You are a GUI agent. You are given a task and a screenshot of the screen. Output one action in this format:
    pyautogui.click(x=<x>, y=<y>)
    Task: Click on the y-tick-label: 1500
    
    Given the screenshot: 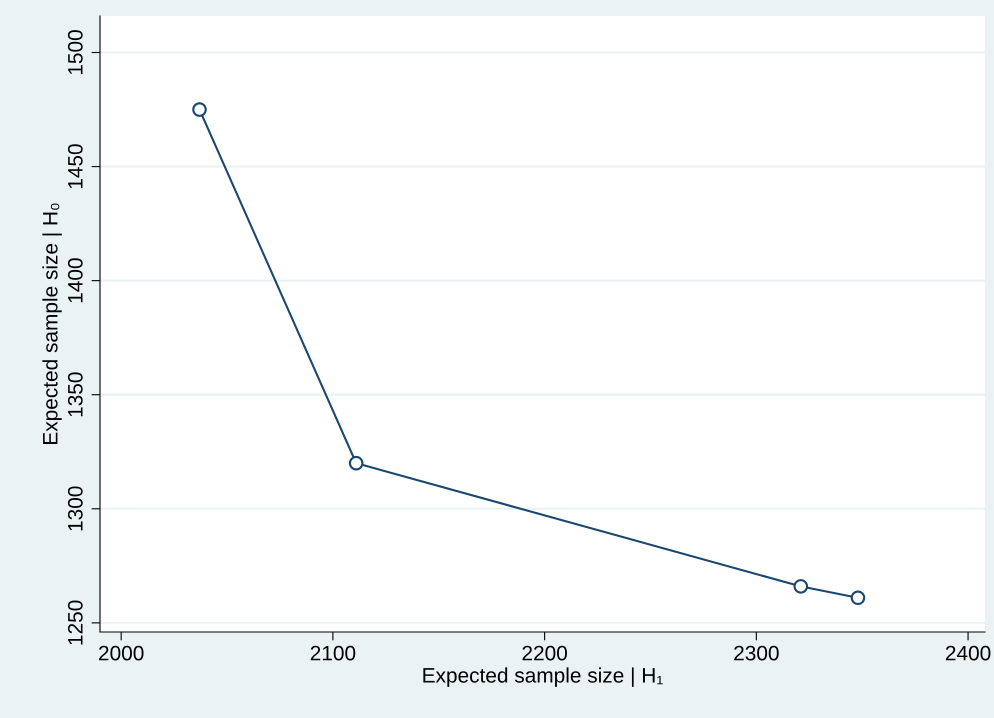 What is the action you would take?
    pyautogui.click(x=75, y=52)
    